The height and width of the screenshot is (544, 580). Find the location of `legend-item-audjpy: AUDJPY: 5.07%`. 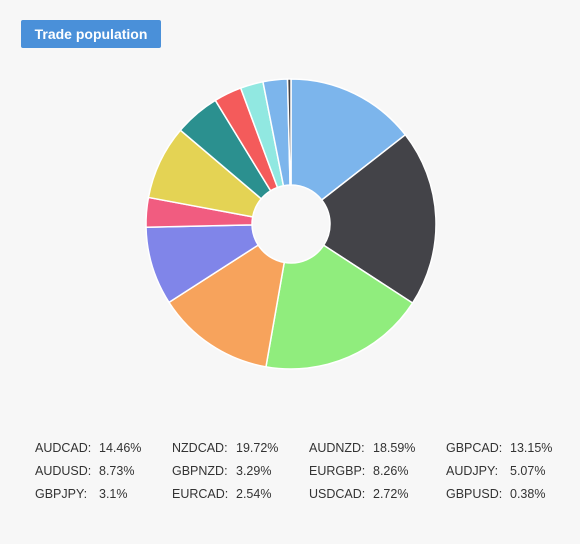

legend-item-audjpy: AUDJPY: 5.07% is located at coordinates (510, 471).